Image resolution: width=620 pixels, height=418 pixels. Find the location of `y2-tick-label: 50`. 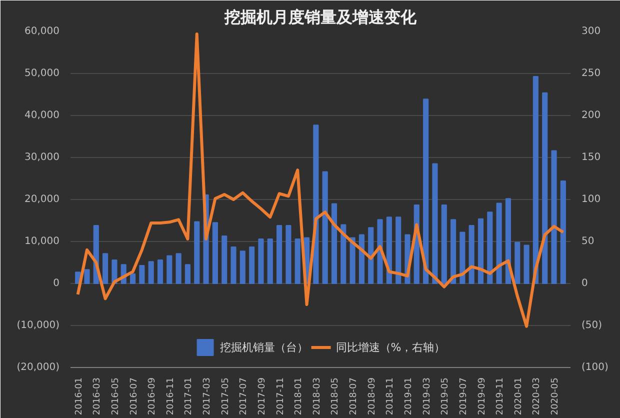

y2-tick-label: 50 is located at coordinates (588, 241).